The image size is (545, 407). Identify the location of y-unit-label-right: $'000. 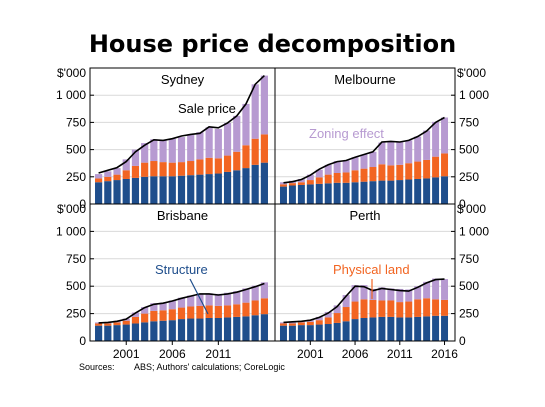
(471, 73).